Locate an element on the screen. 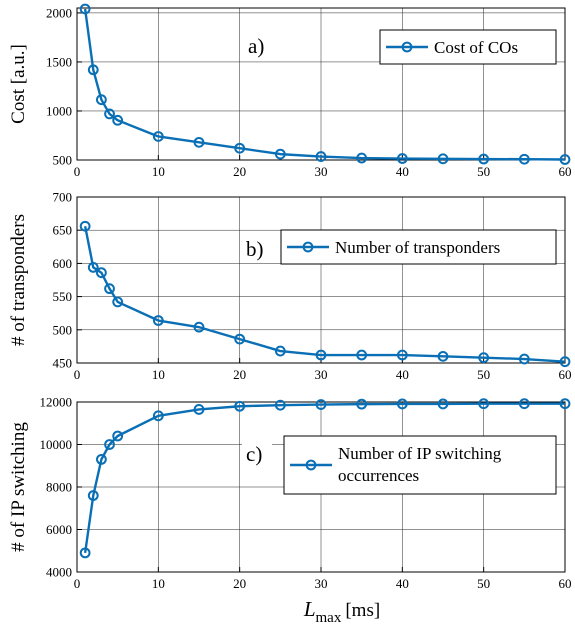 This screenshot has width=575, height=630. y-tick-label-c-10000: 10000 is located at coordinates (56, 444).